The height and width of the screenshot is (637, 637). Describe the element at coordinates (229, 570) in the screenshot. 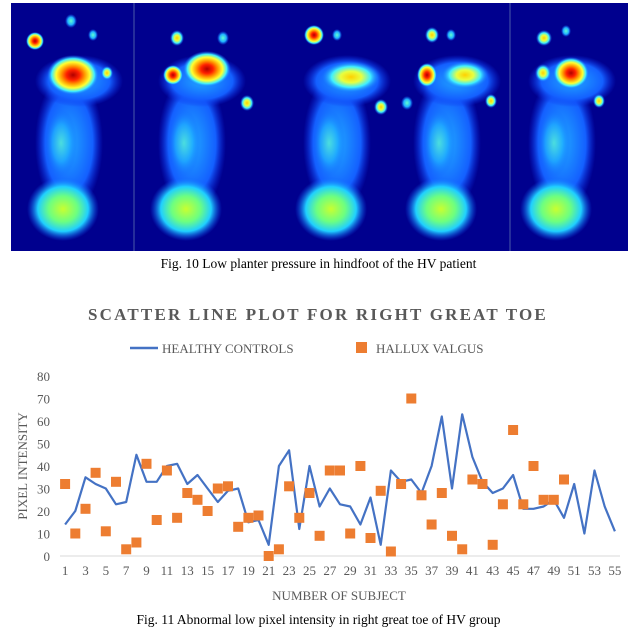

I see `x-tick-label: 17` at that location.